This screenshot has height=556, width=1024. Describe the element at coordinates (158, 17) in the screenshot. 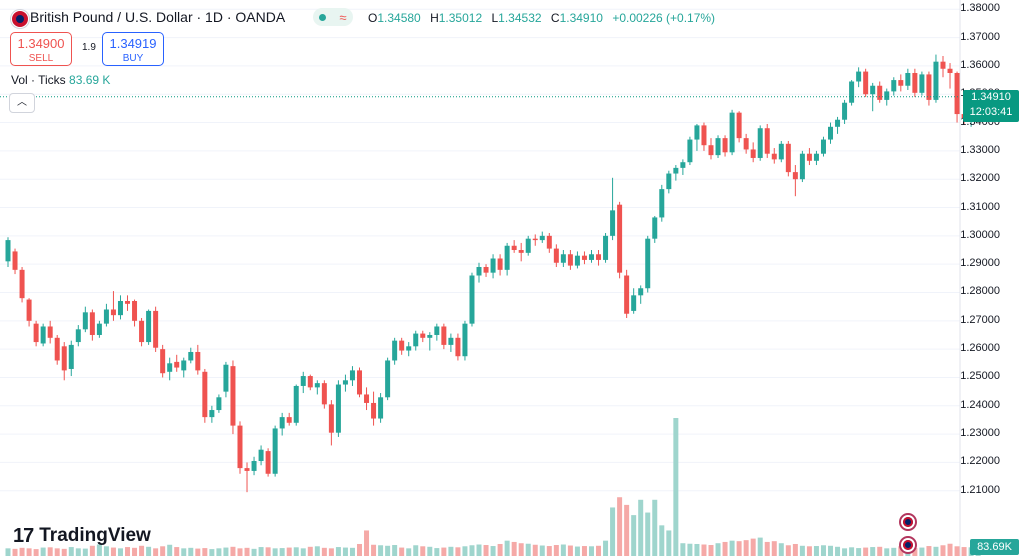

I see `symbol-title: British Pound / U.S. Dollar · 1D · OANDA` at that location.